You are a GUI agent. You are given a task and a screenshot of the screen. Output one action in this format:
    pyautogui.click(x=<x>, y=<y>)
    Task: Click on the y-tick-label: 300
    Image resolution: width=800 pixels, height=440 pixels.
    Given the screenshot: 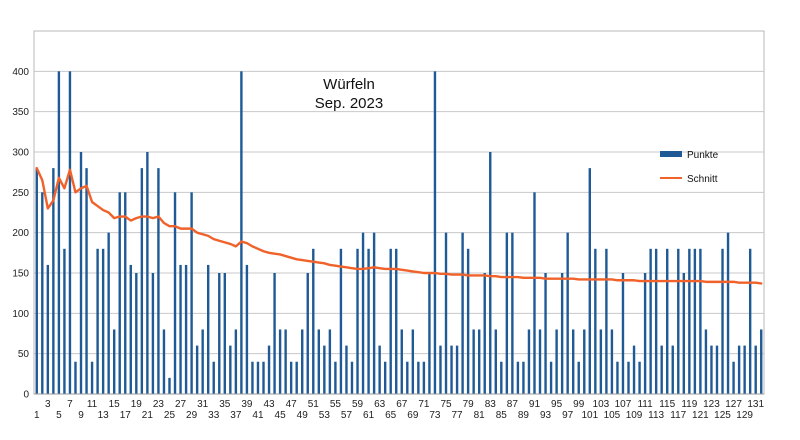 What is the action you would take?
    pyautogui.click(x=20, y=153)
    